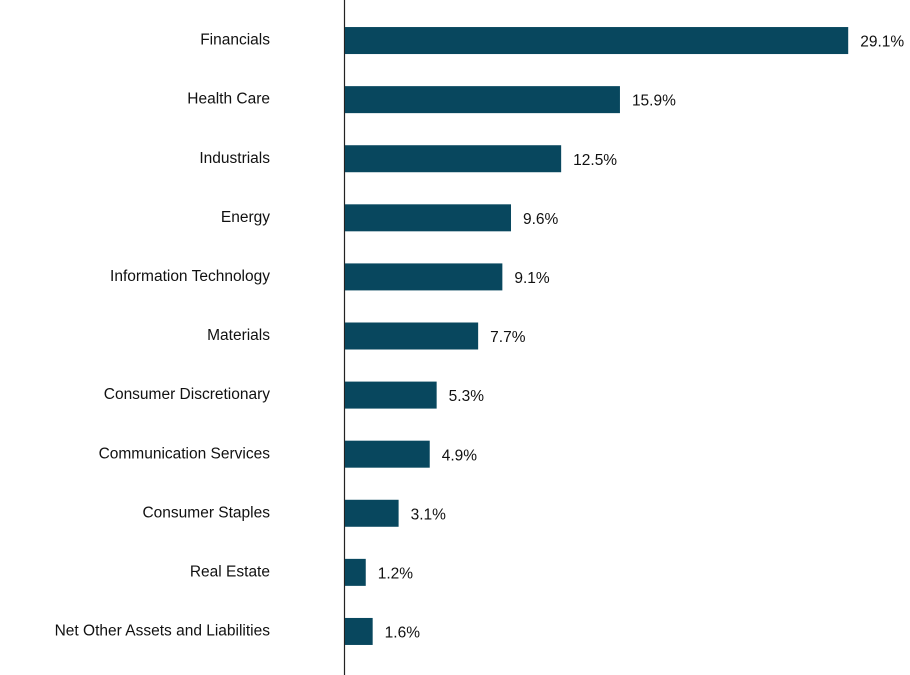 The width and height of the screenshot is (910, 675). I want to click on value-label: 4.9%, so click(460, 455).